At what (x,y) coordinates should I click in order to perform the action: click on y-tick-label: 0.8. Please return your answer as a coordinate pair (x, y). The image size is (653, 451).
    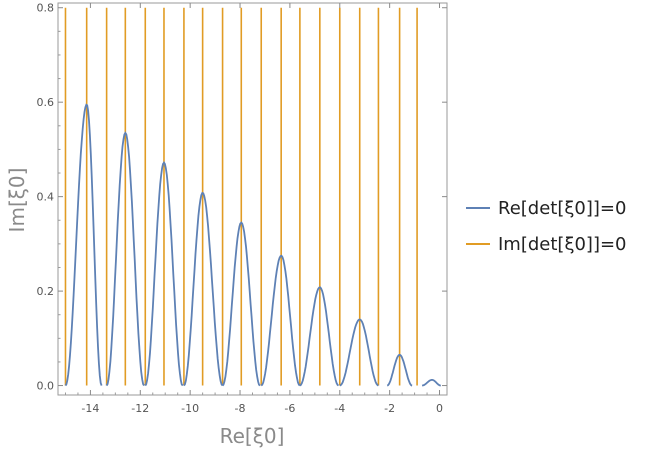
    Looking at the image, I should click on (46, 8).